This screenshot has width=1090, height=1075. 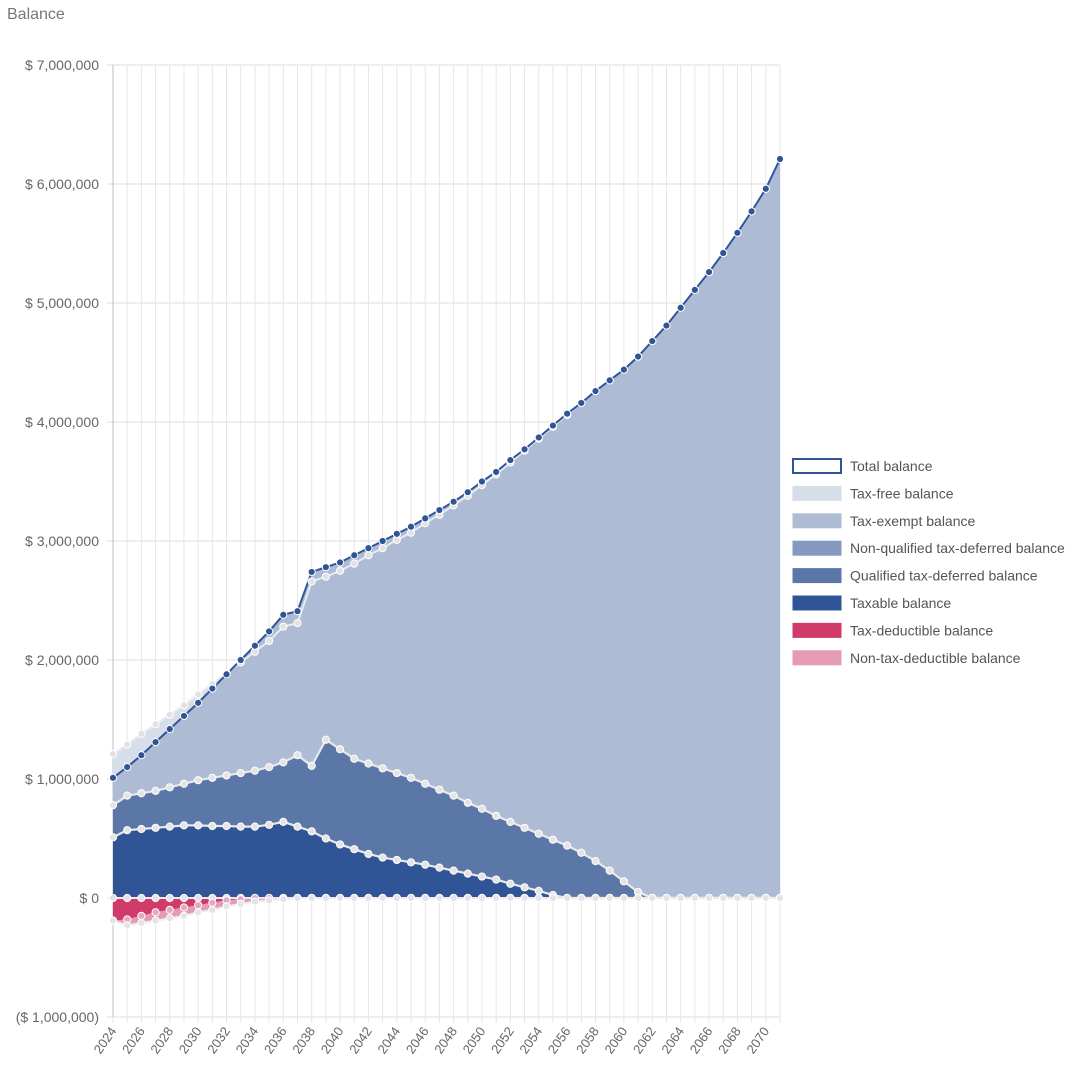 What do you see at coordinates (900, 603) in the screenshot?
I see `legend-label-taxable: Taxable balance` at bounding box center [900, 603].